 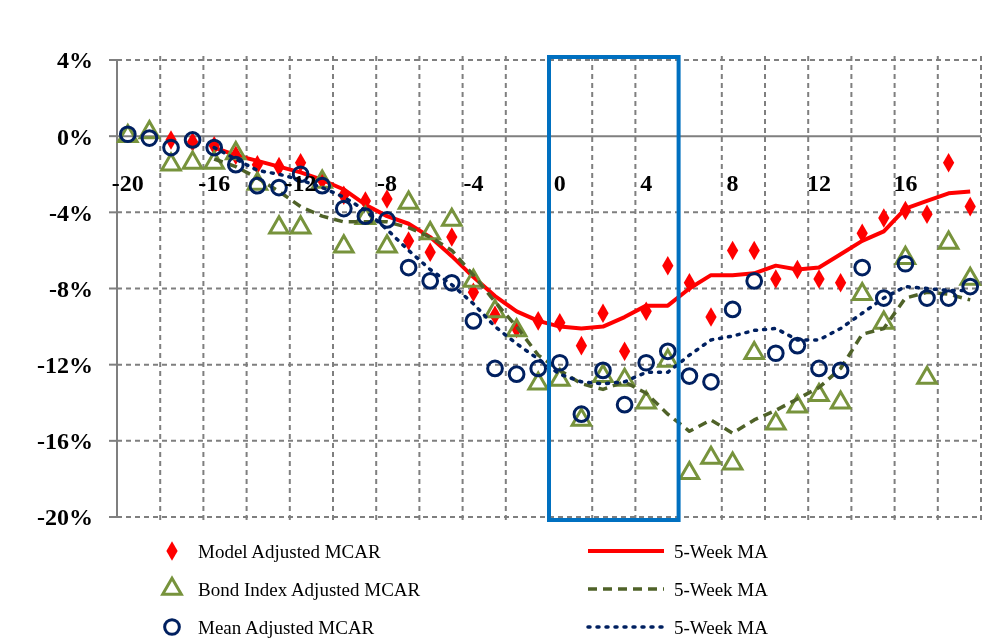 I want to click on y-tick-label: -20%, so click(x=65, y=517).